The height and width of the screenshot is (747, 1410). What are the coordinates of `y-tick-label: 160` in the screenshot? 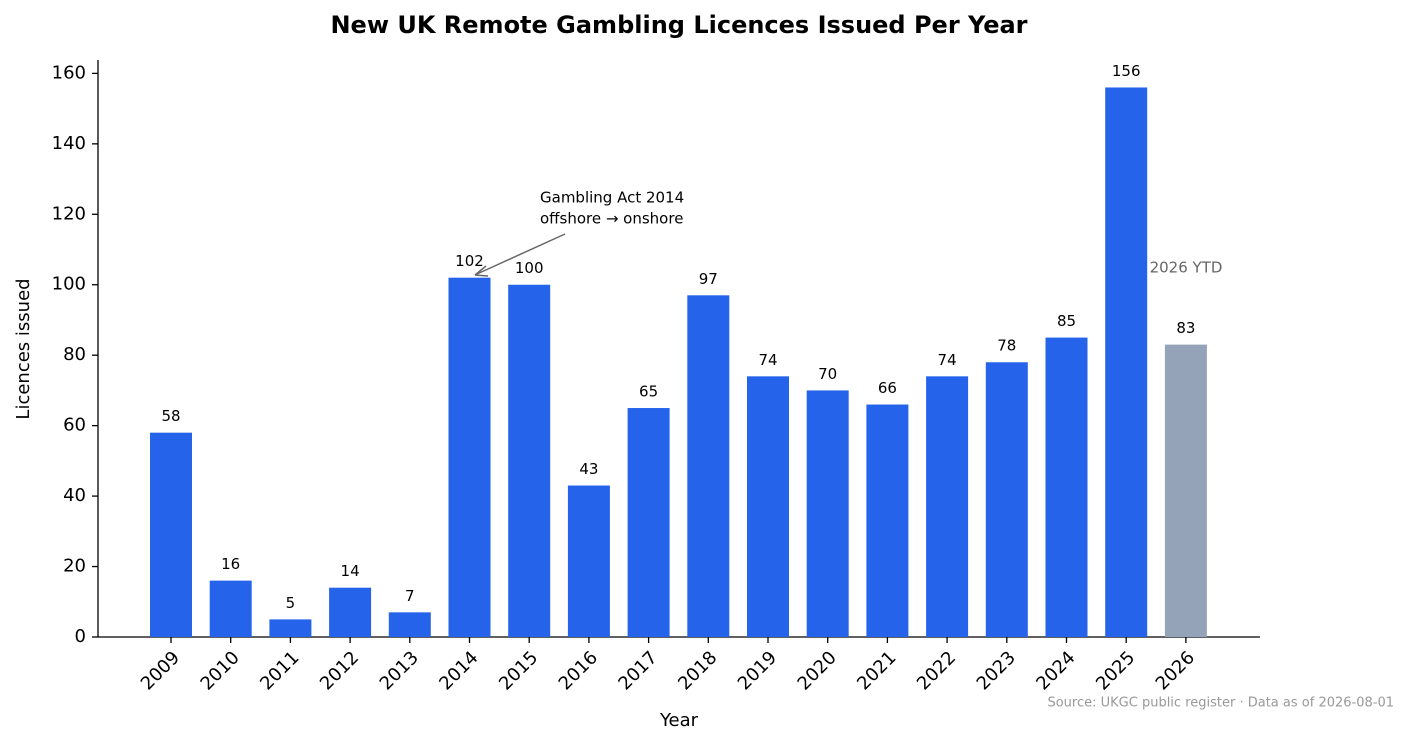 It's located at (69, 72).